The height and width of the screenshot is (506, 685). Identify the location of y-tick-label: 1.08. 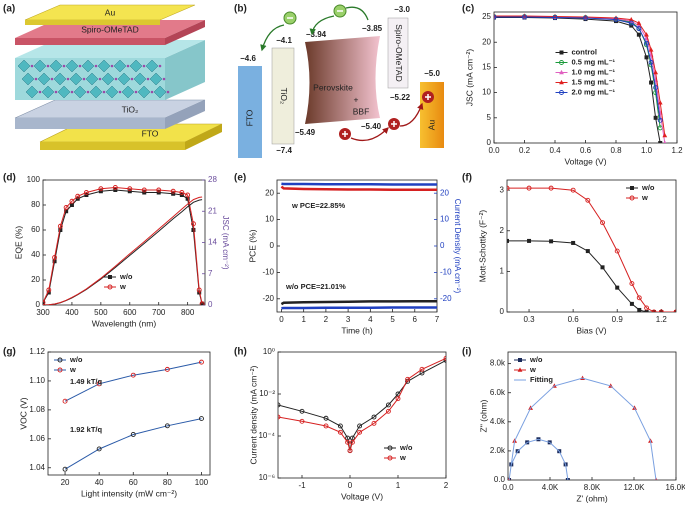
(37, 409).